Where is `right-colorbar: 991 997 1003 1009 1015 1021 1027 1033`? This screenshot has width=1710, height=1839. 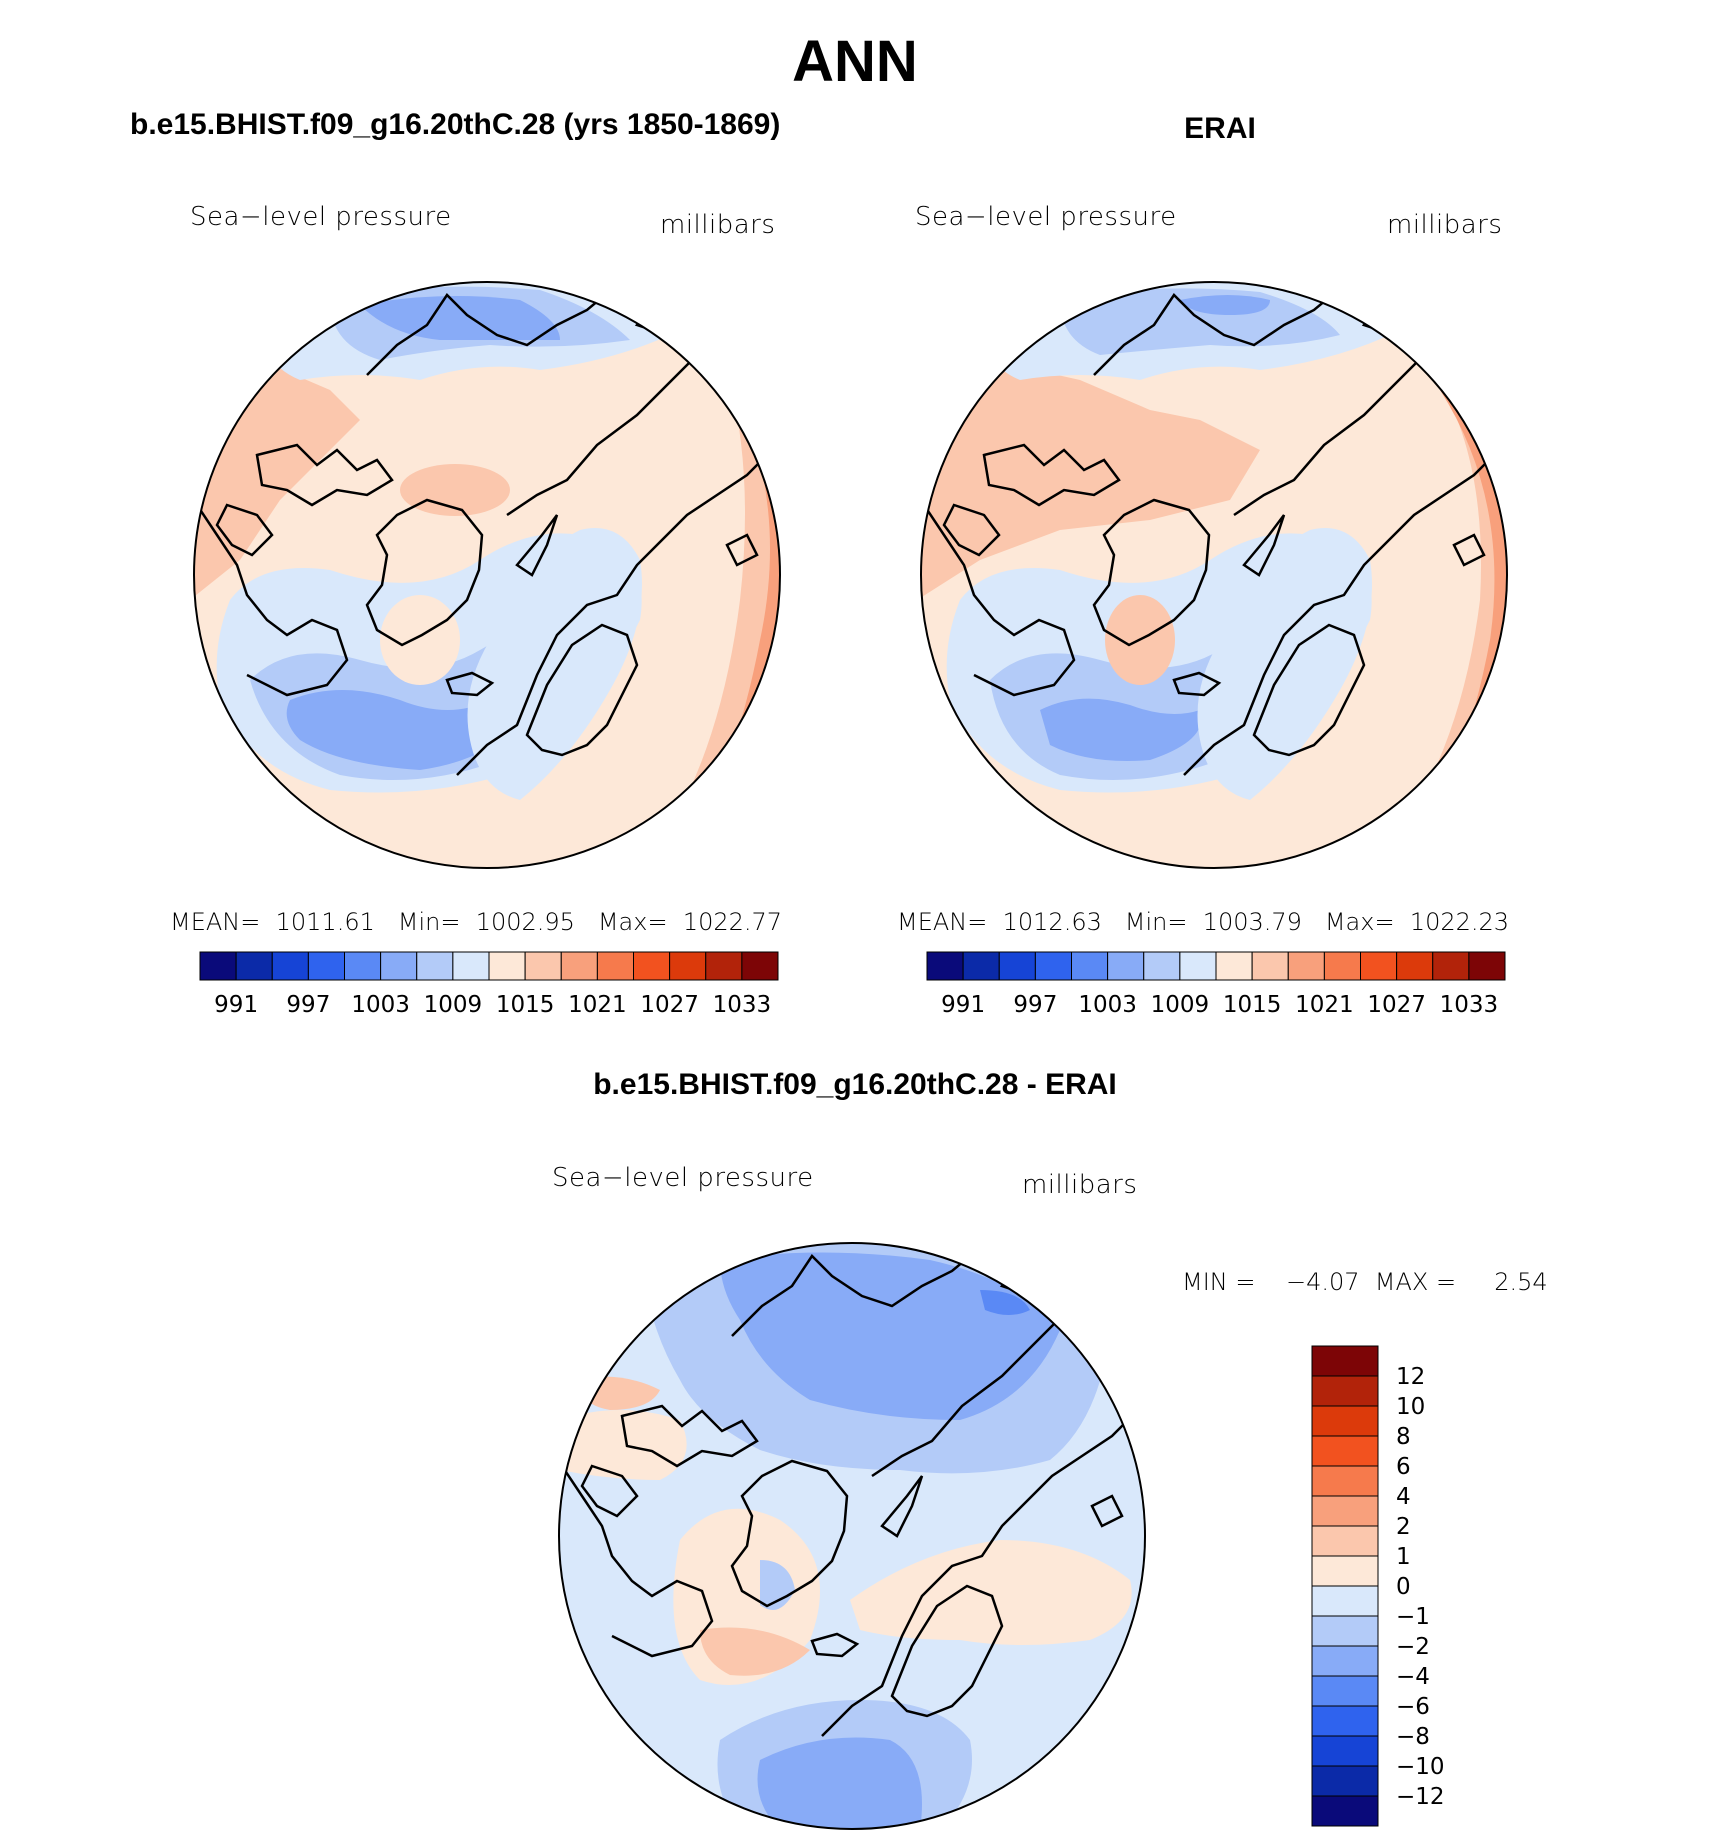 right-colorbar: 991 997 1003 1009 1015 1021 1027 1033 is located at coordinates (1216, 984).